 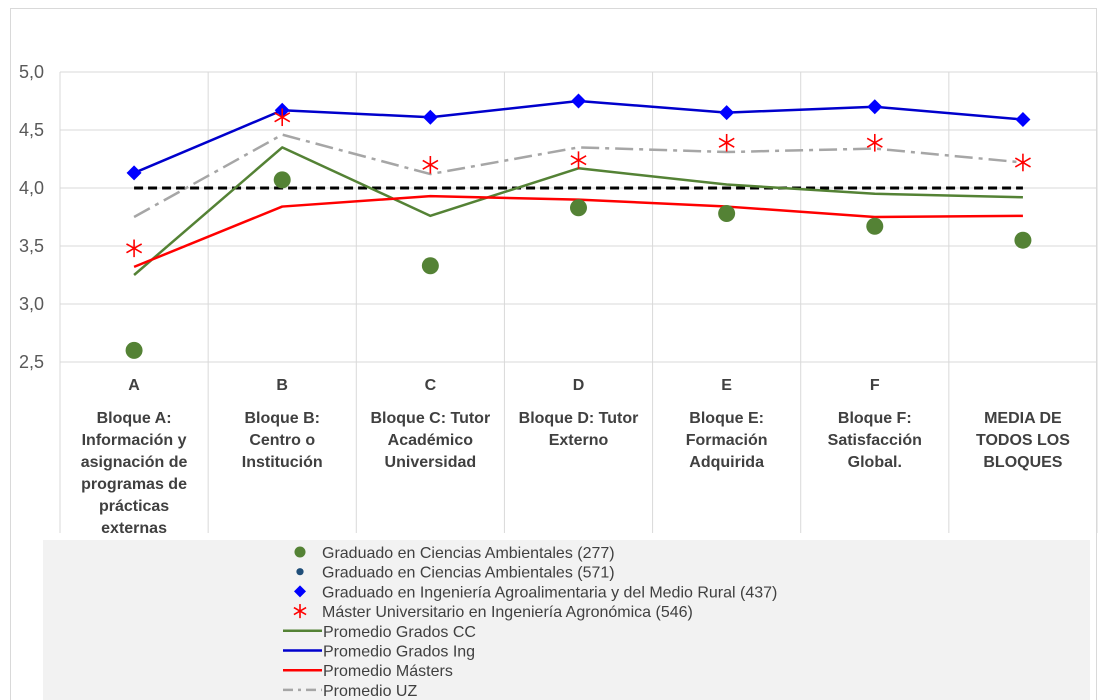 What do you see at coordinates (31, 130) in the screenshot?
I see `y-tick-label: 4,5` at bounding box center [31, 130].